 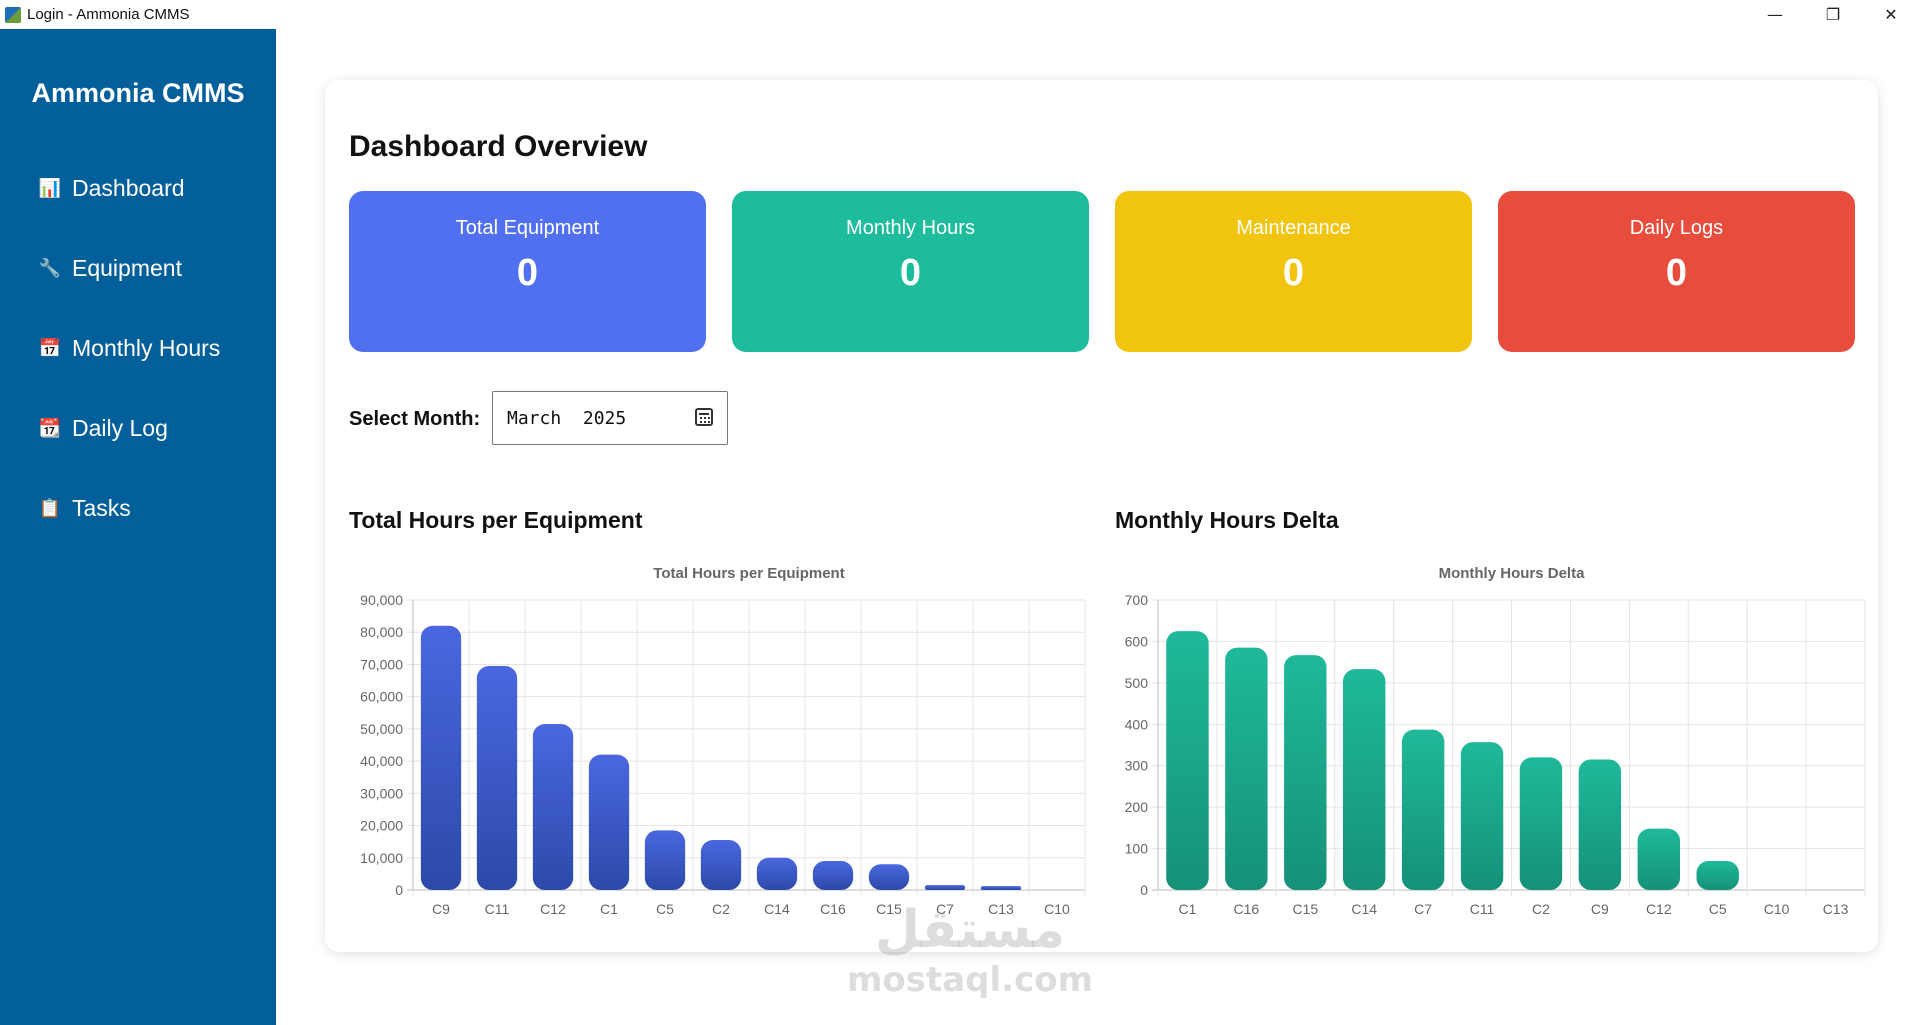 I want to click on sidebar-item-label: Equipment, so click(x=127, y=267).